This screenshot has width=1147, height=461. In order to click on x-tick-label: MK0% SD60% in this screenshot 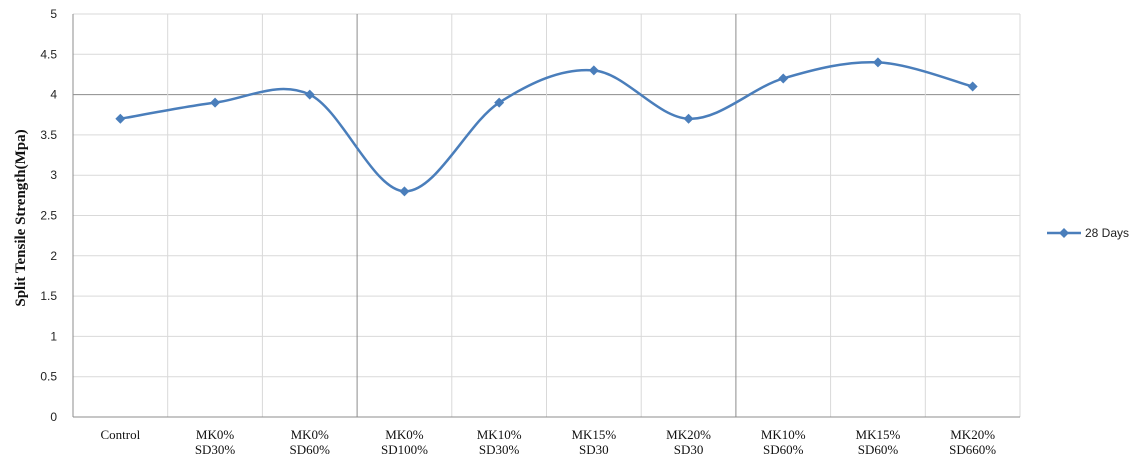, I will do `click(310, 442)`.